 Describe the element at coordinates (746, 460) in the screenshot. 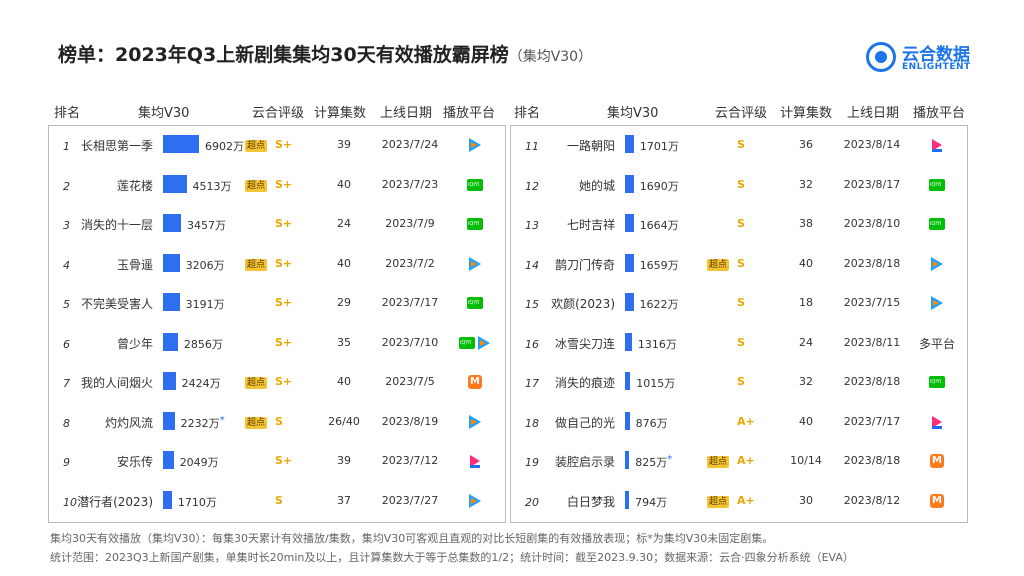

I see `grade-rating: A+` at that location.